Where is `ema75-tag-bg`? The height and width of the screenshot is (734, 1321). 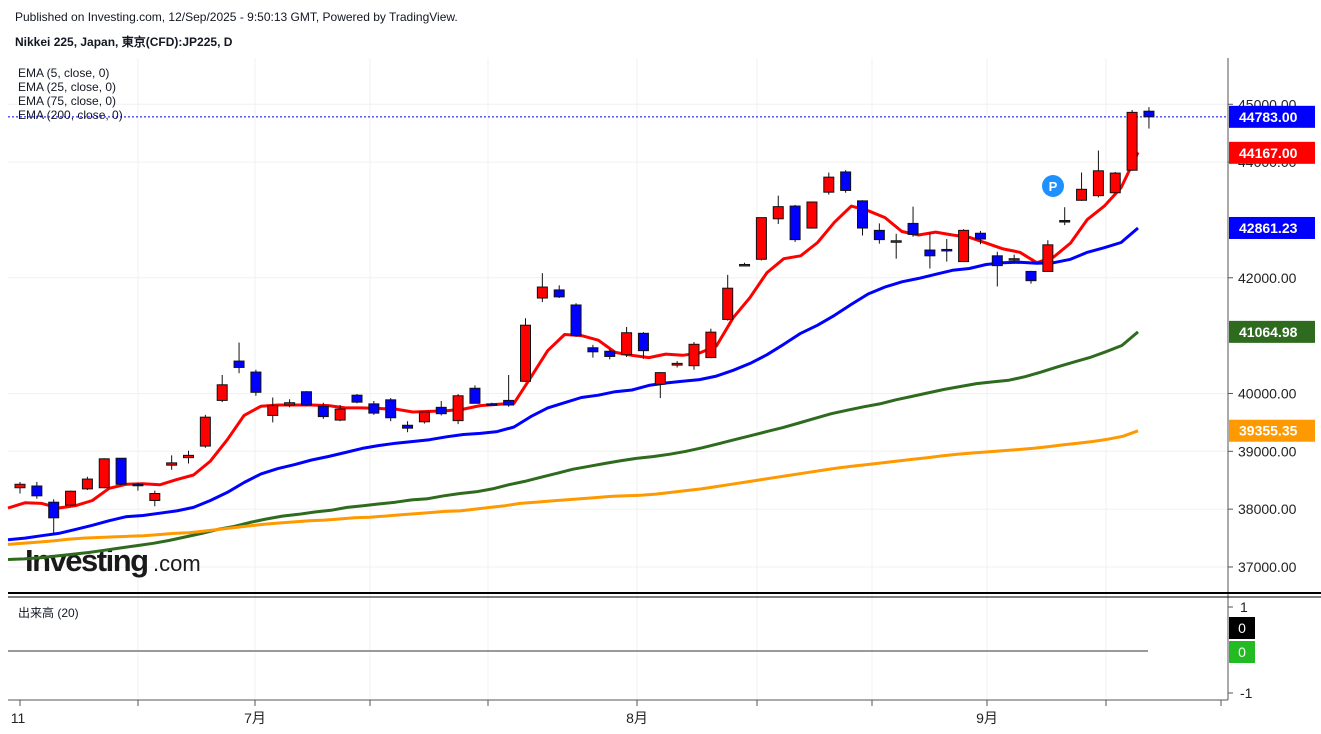 ema75-tag-bg is located at coordinates (1272, 331).